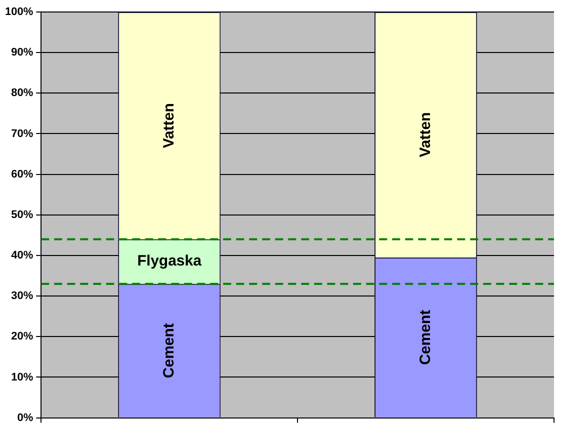 This screenshot has width=564, height=446. What do you see at coordinates (425, 337) in the screenshot?
I see `text: Cement` at bounding box center [425, 337].